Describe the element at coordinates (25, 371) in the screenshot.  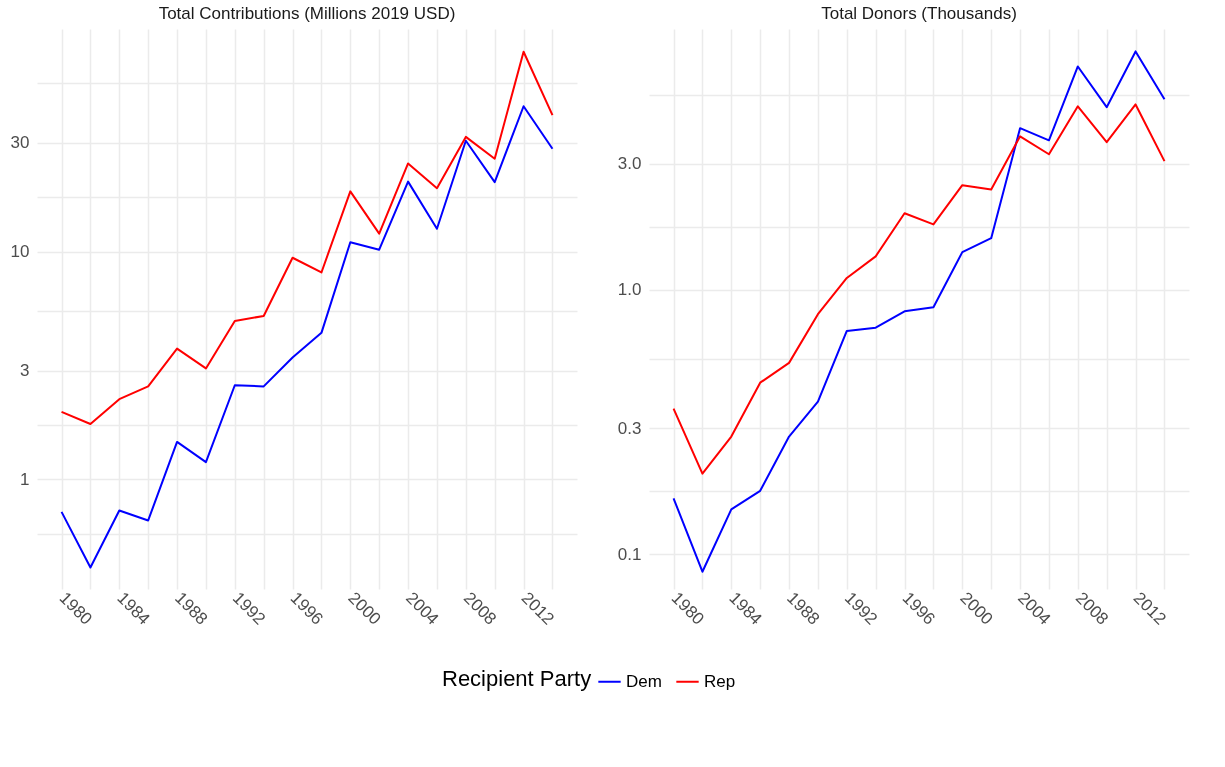
I see `y-tick-label: 3` at that location.